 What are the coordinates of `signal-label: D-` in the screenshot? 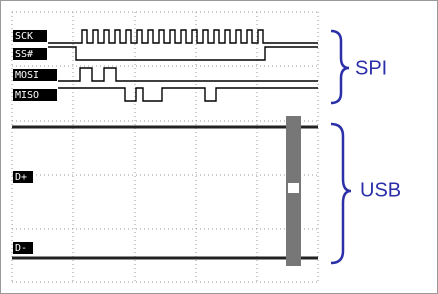 It's located at (21, 248).